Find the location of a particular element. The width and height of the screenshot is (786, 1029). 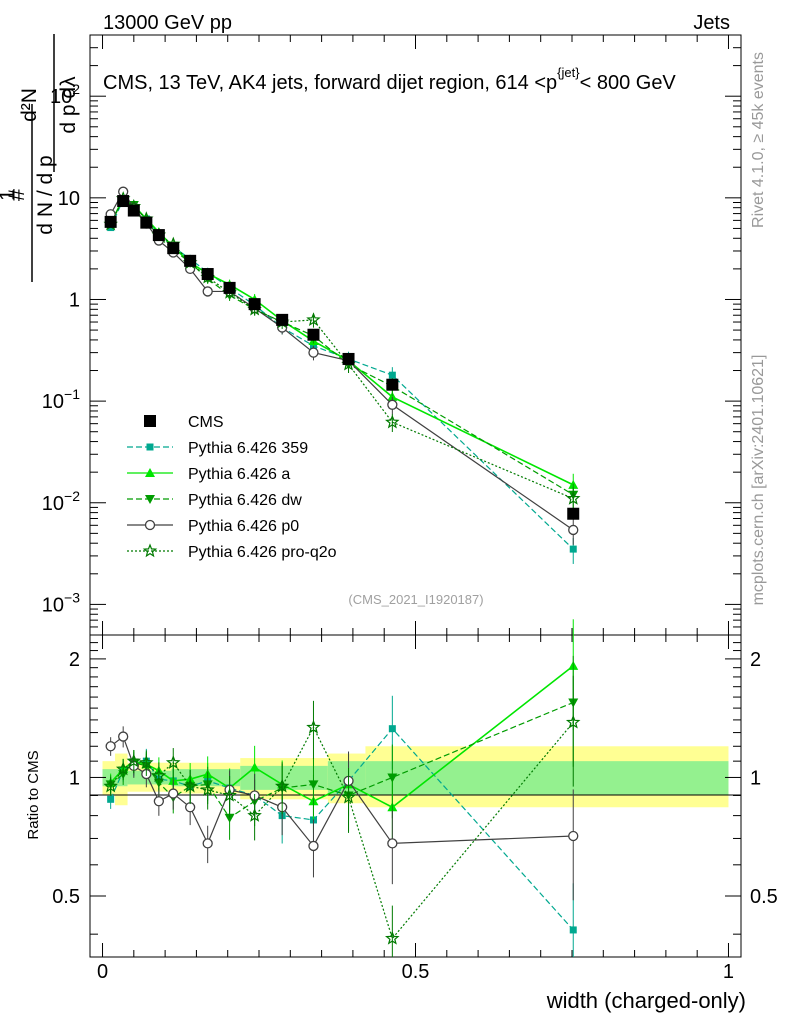

ratio-tick-label-right: 2 is located at coordinates (755, 660).